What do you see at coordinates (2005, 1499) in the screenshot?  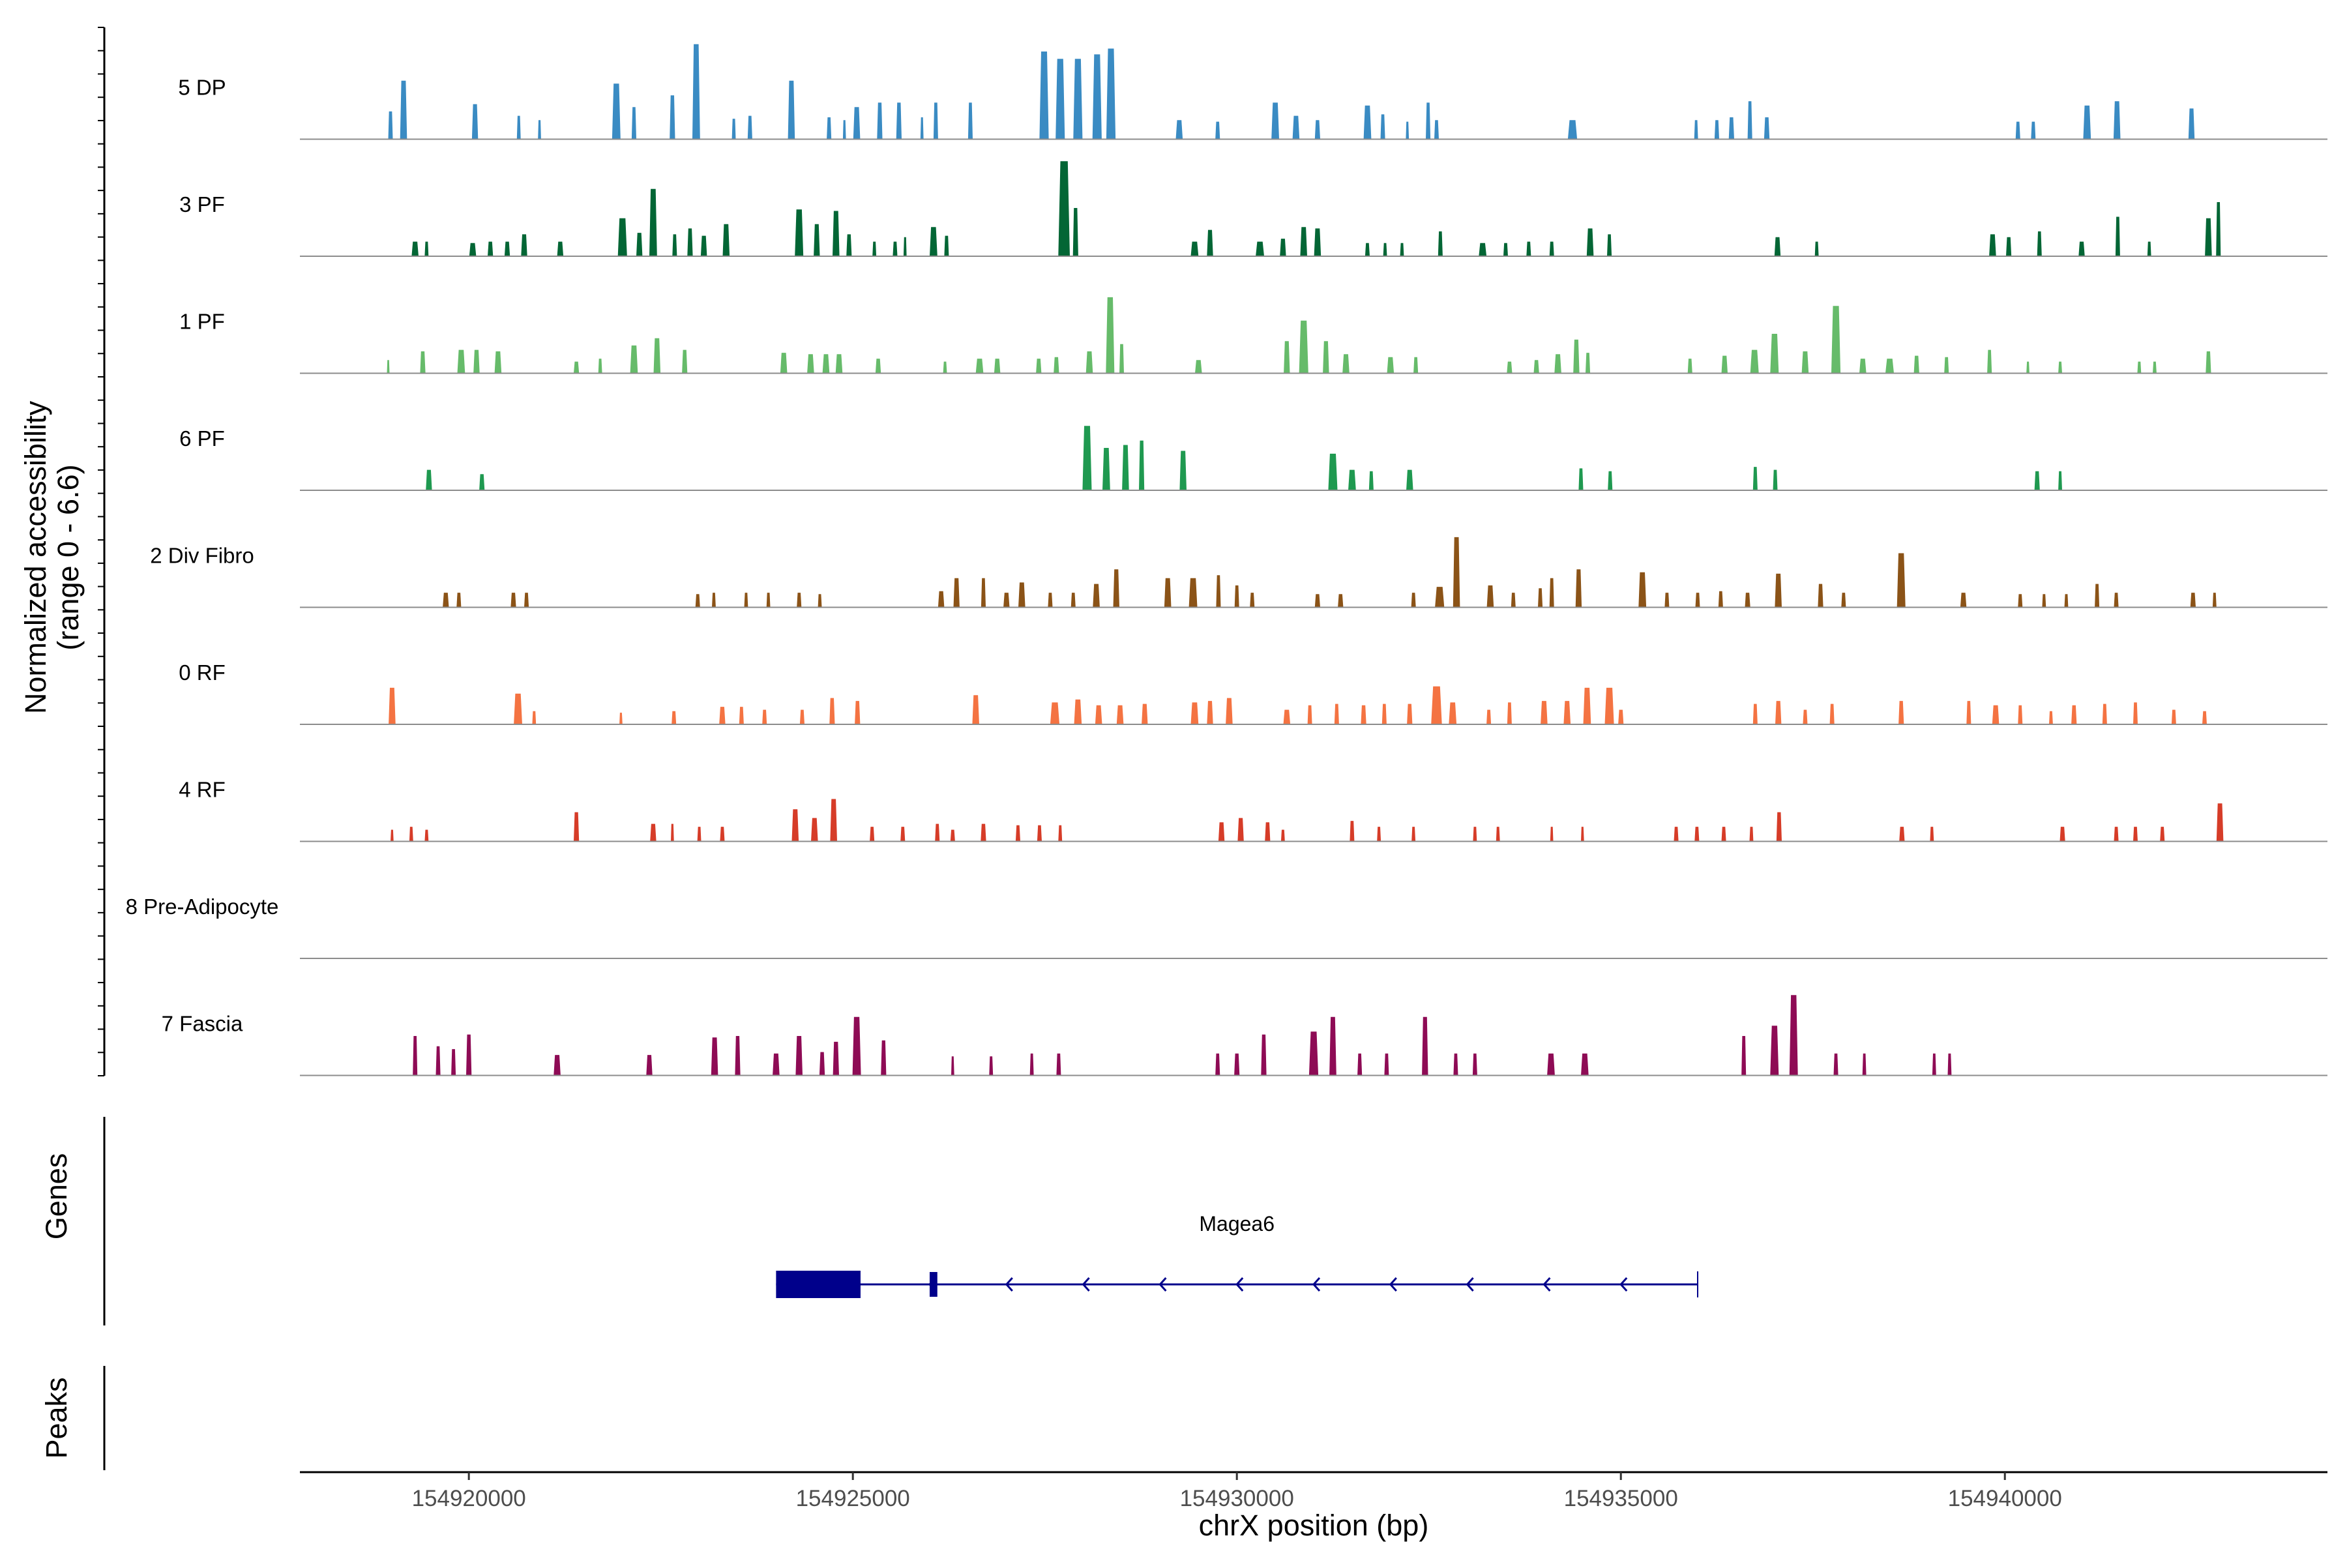 I see `x-tick-label: 154940000` at bounding box center [2005, 1499].